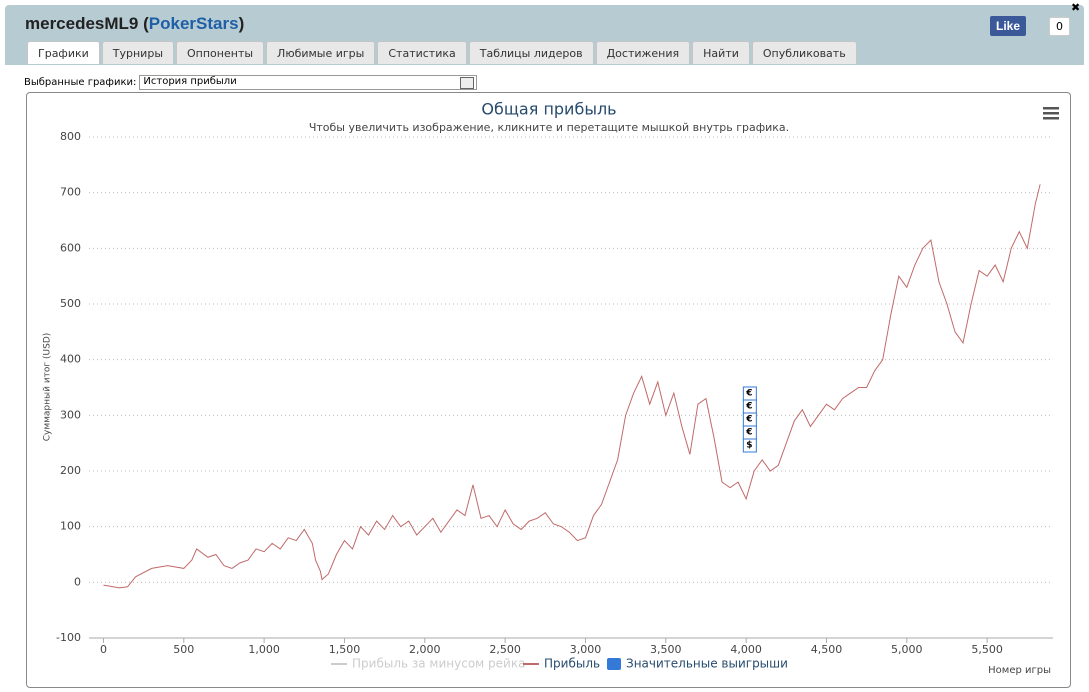 The image size is (1089, 692). Describe the element at coordinates (63, 52) in the screenshot. I see `tab: Графики` at that location.